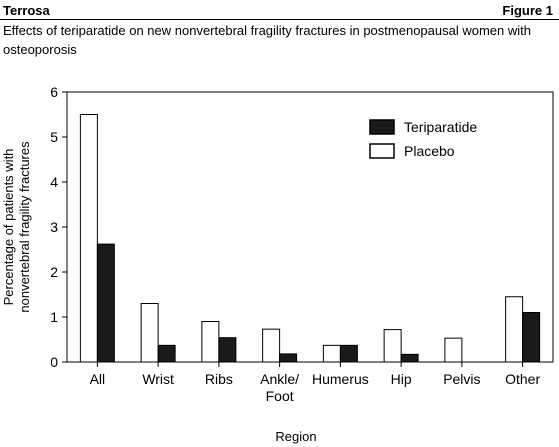 The image size is (559, 447). What do you see at coordinates (279, 379) in the screenshot?
I see `x-tick-label: Ankle/` at bounding box center [279, 379].